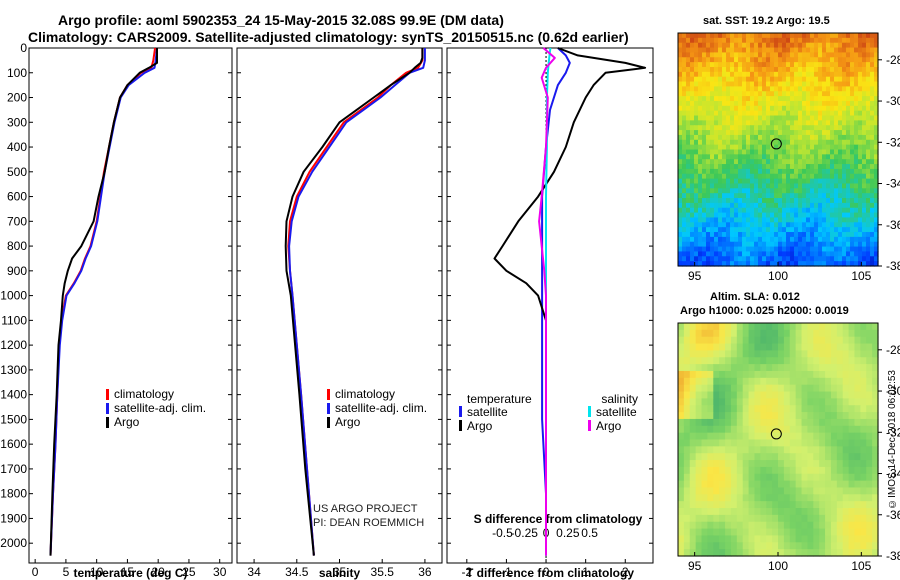 The height and width of the screenshot is (580, 900). What do you see at coordinates (103, 302) in the screenshot?
I see `series-temp-argo` at bounding box center [103, 302].